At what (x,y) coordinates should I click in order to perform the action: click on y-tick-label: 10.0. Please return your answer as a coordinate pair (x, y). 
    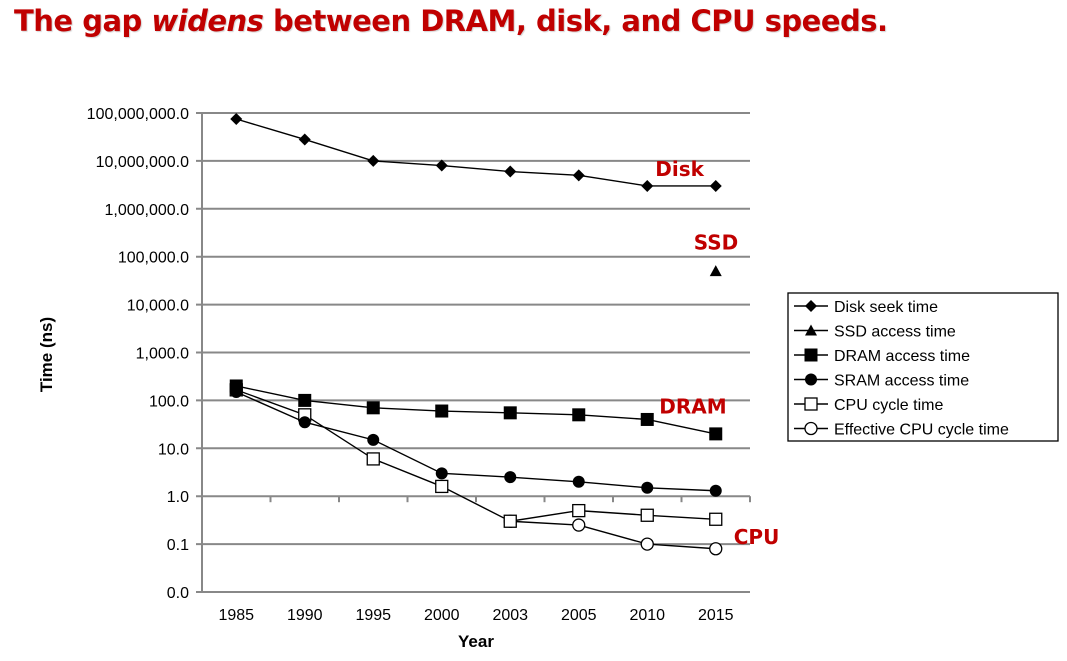
    Looking at the image, I should click on (173, 449).